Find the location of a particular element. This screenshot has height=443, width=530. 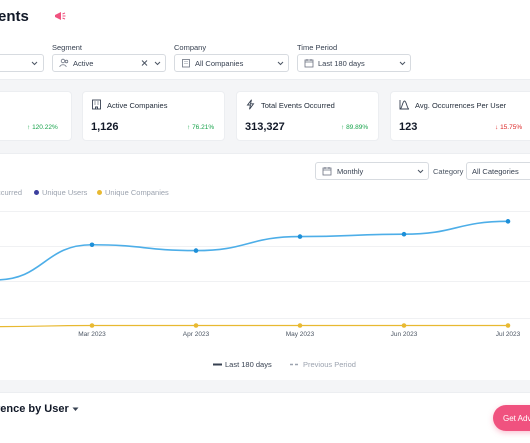

granularity-select: Monthly is located at coordinates (372, 171).